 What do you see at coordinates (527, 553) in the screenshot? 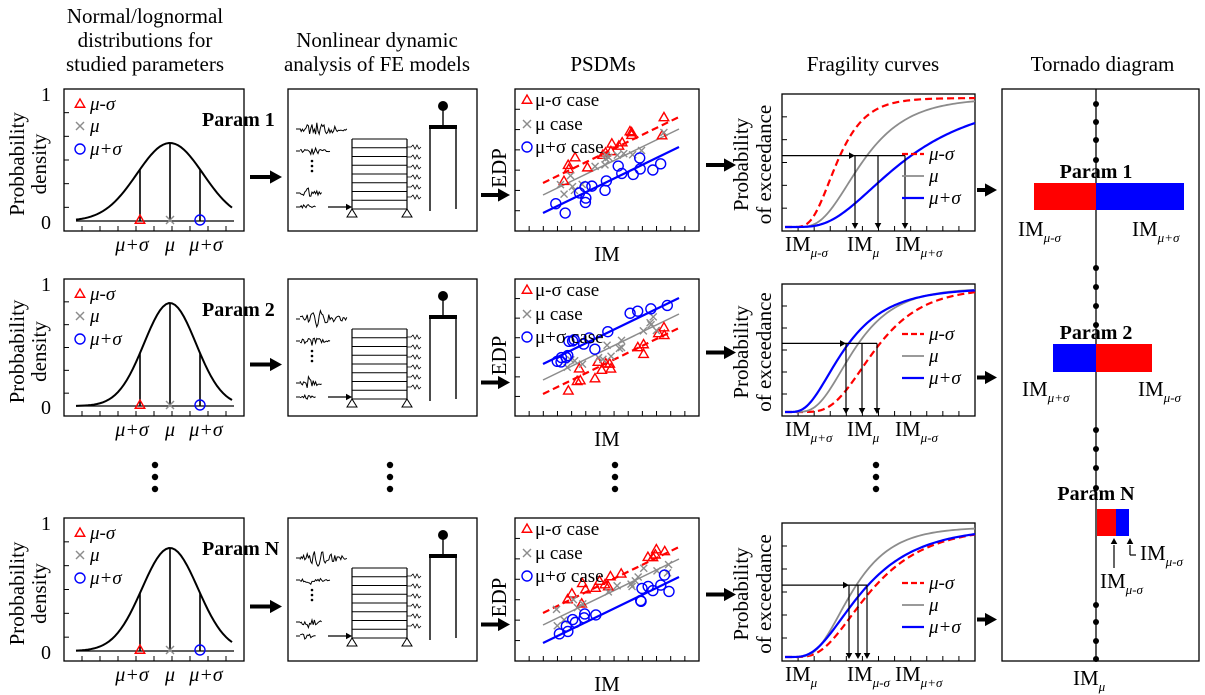
I see `psdm-legend-x` at bounding box center [527, 553].